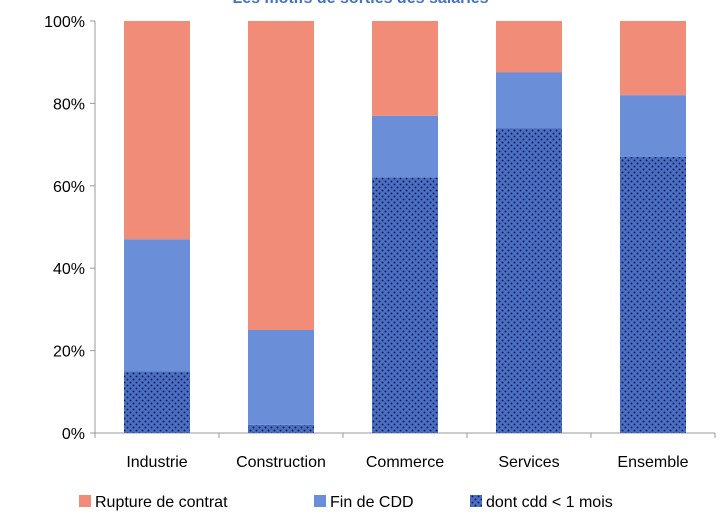 The image size is (721, 520). I want to click on chart-title: Les motifs de sorties des salariés, so click(360, 4).